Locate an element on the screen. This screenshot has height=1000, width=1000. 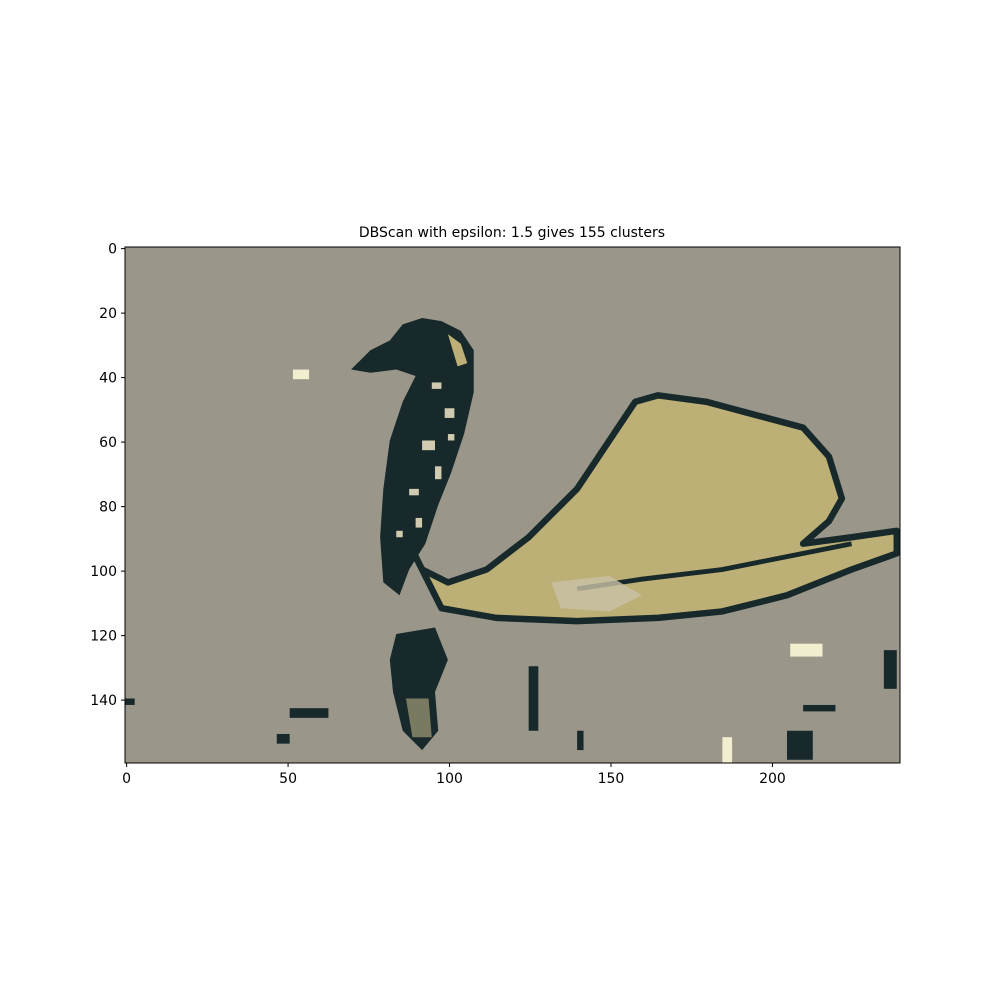
y-tick-label: 100 is located at coordinates (103, 572).